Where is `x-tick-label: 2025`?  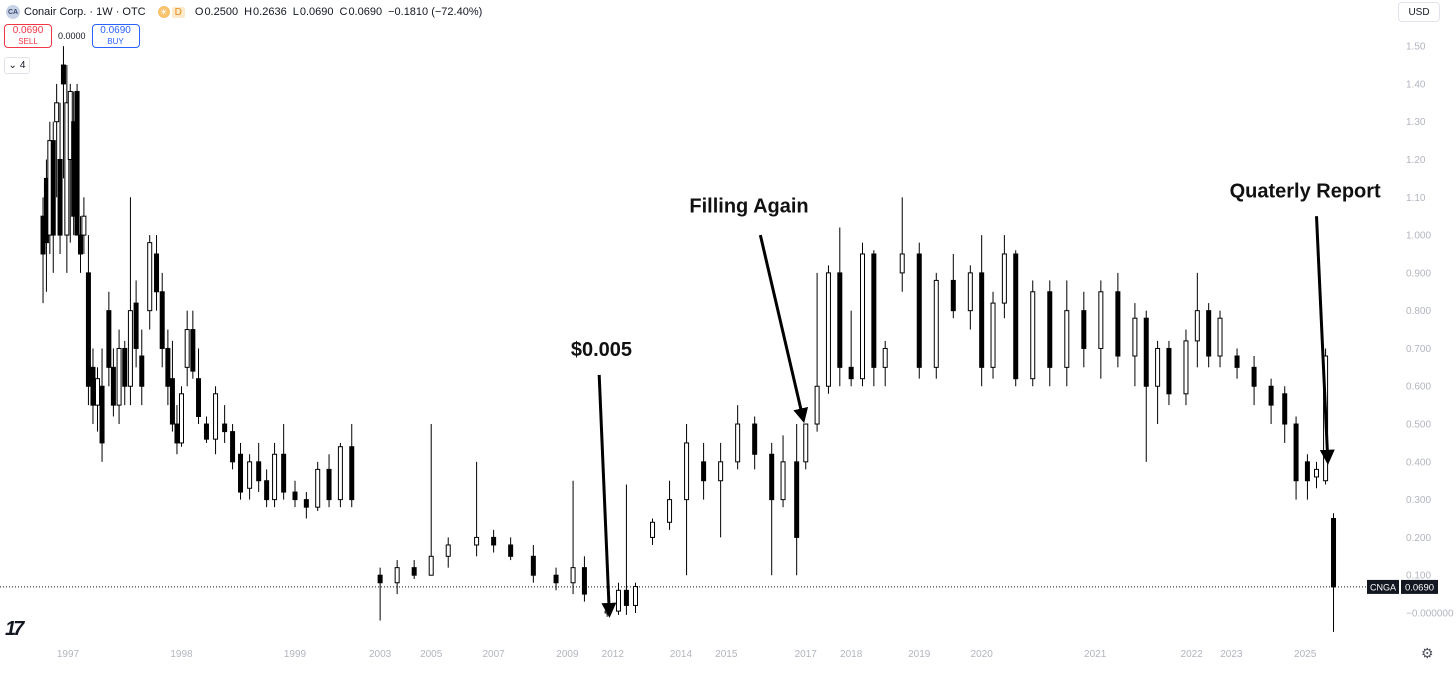
x-tick-label: 2025 is located at coordinates (1305, 654).